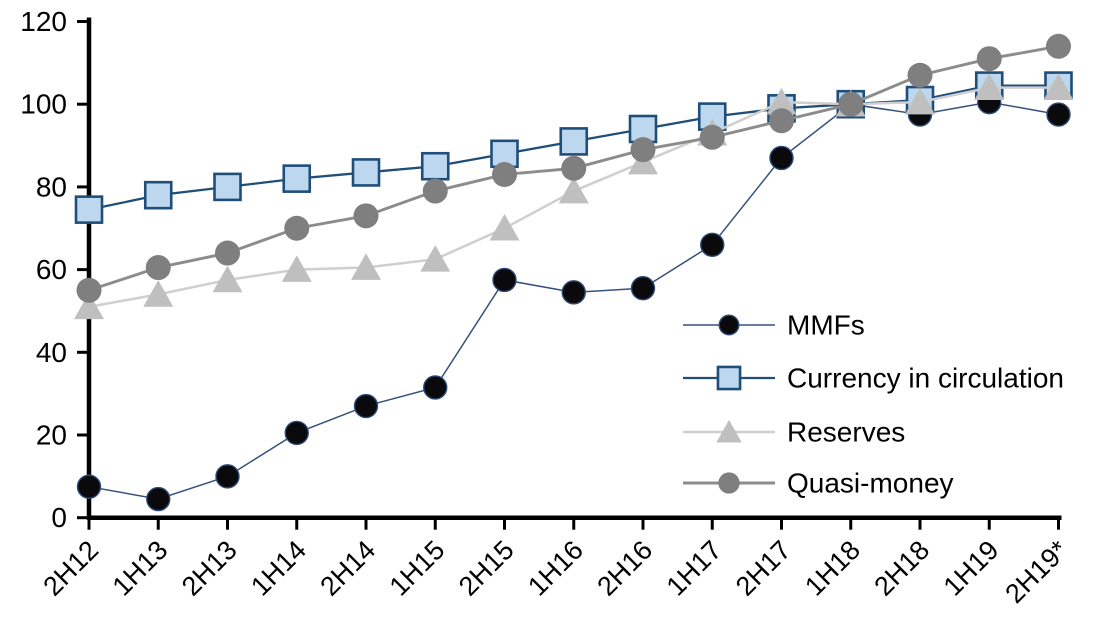  I want to click on x-tick-label: 2H17, so click(763, 568).